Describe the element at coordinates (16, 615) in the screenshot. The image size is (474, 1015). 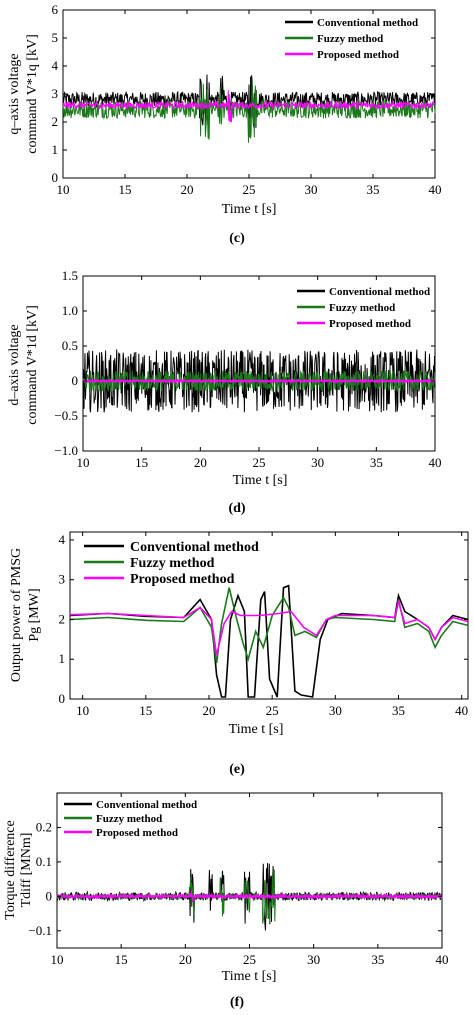
I see `y-axis-label-line1: Output power of PMSG` at that location.